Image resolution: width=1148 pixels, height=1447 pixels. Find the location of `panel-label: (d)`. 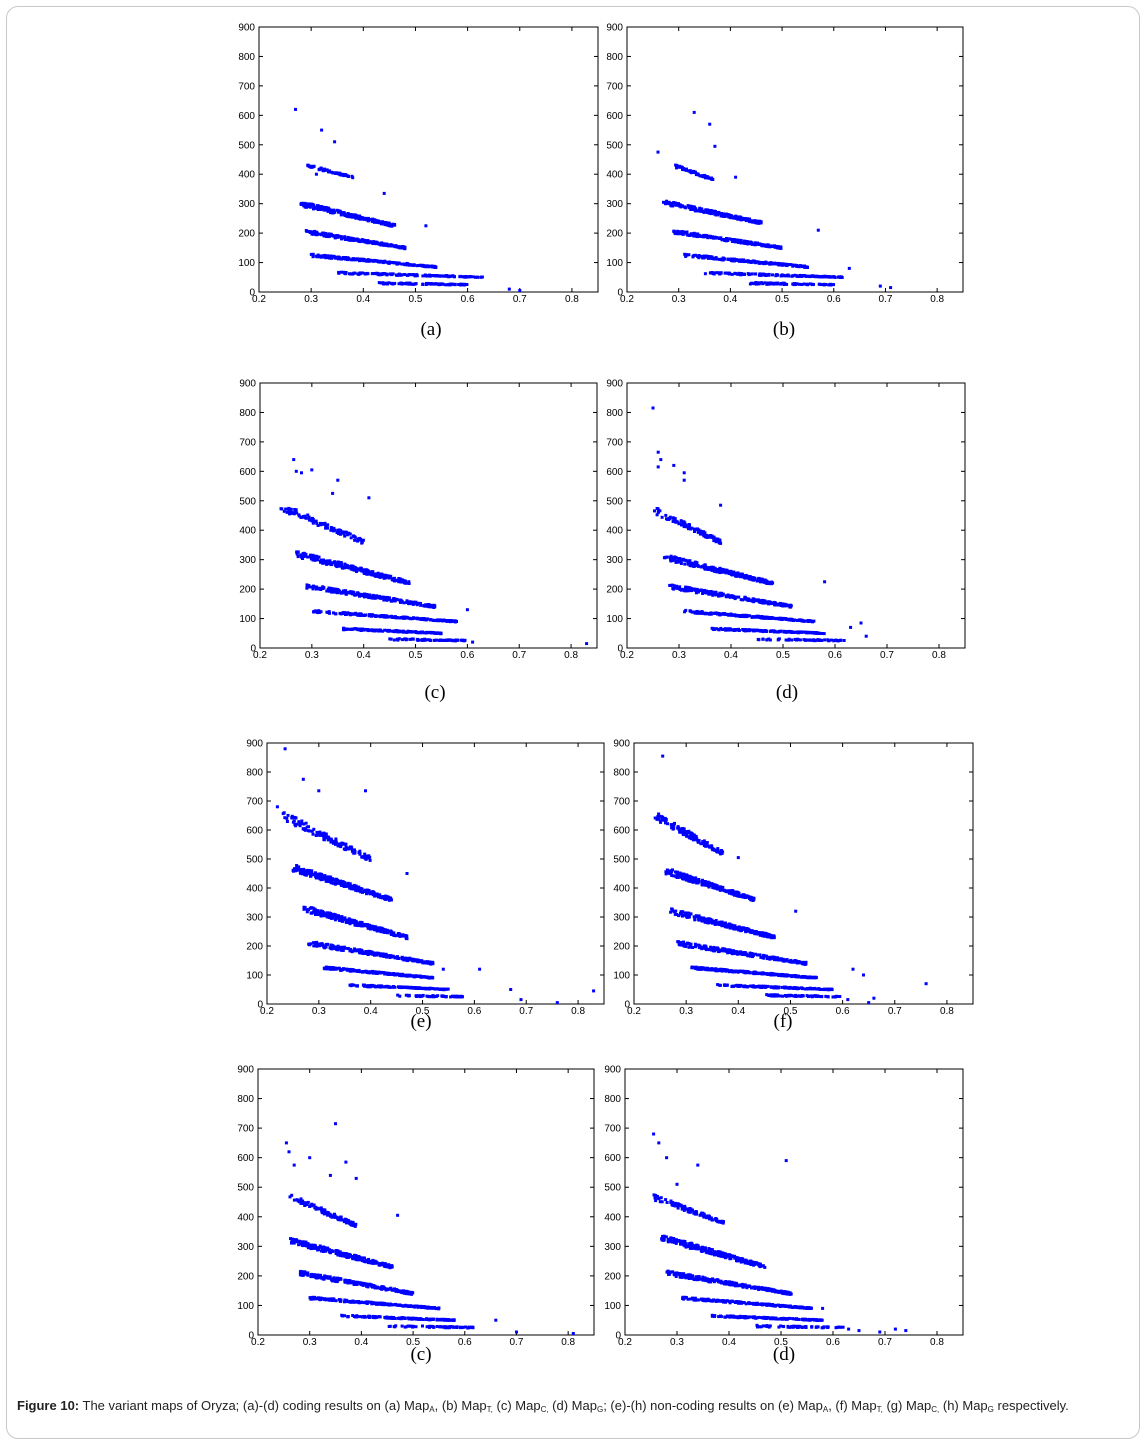

panel-label: (d) is located at coordinates (787, 692).